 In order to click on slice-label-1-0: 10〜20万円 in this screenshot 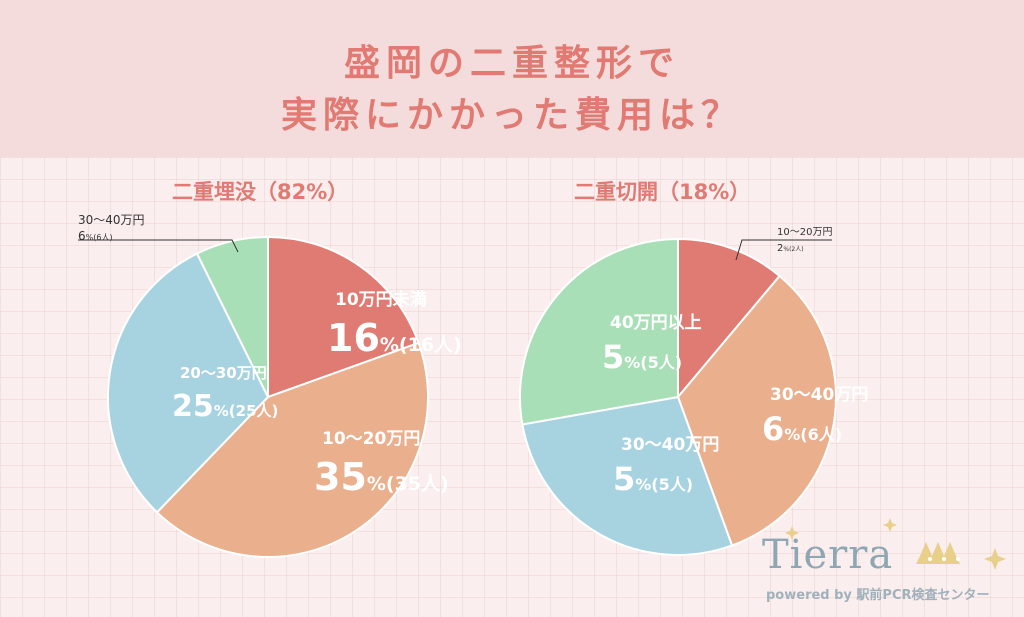, I will do `click(804, 232)`.